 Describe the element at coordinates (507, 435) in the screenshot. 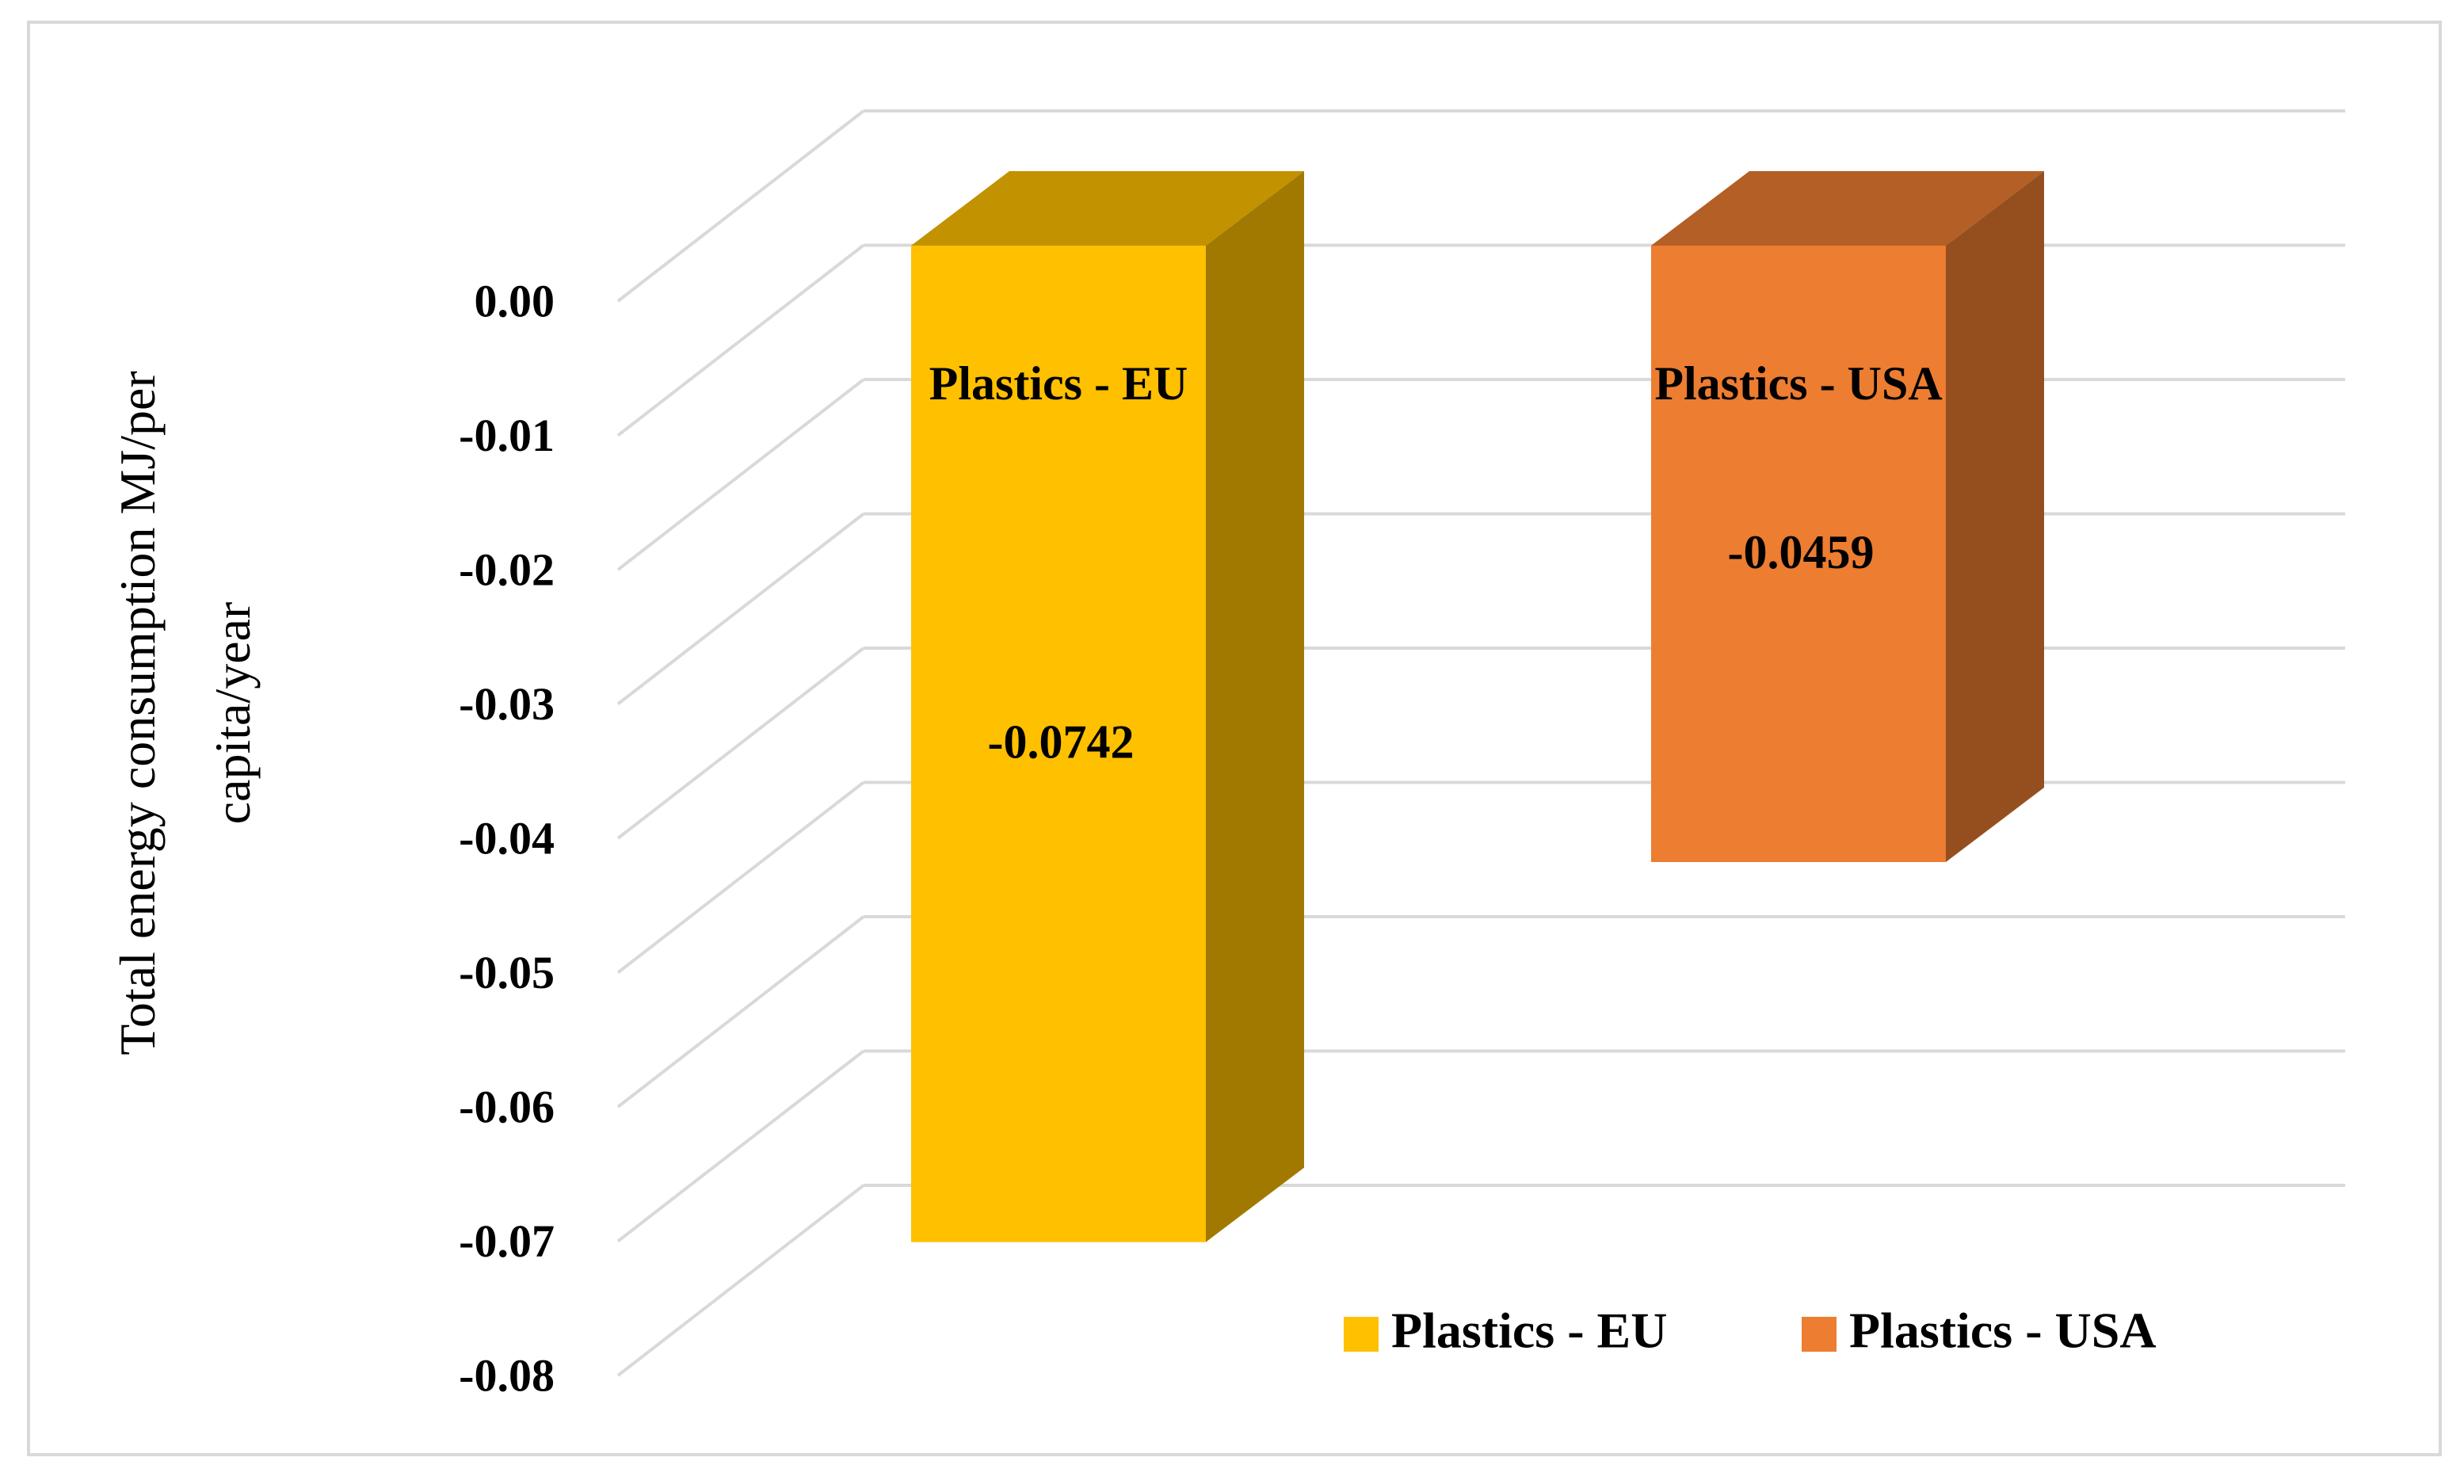

I see `y-tick-label: -0.01` at that location.